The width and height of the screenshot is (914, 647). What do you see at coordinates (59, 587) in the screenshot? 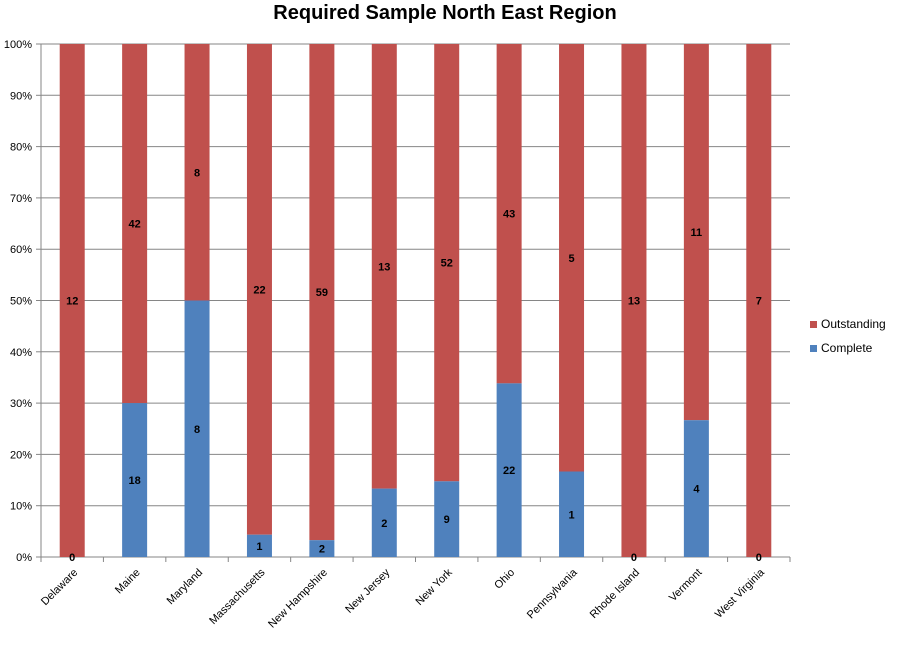
I see `x-tick-label: Delaware` at bounding box center [59, 587].